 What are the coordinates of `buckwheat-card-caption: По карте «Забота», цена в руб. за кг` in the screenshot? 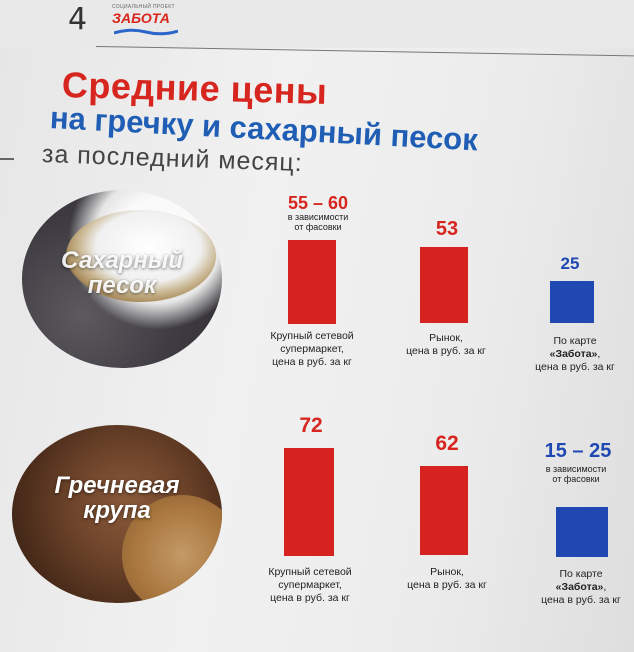 It's located at (581, 587).